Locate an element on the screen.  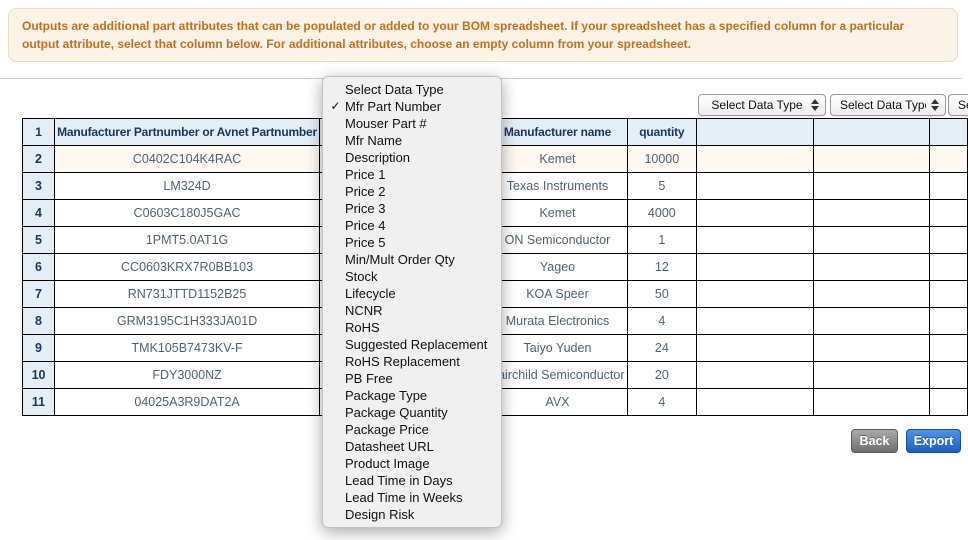
menu-item-label: Description is located at coordinates (378, 157).